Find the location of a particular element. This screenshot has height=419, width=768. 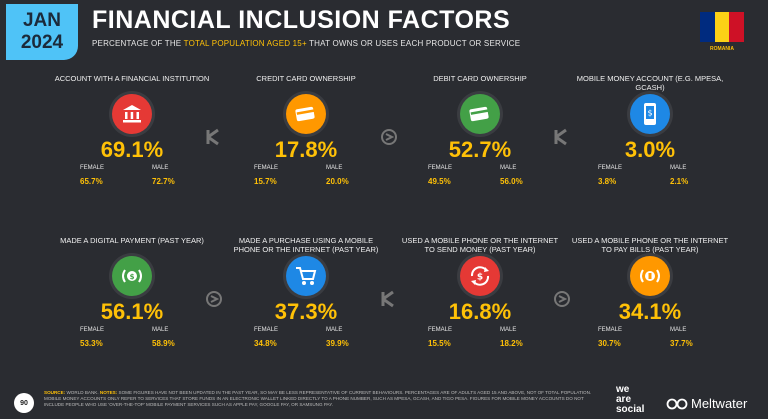

female-value: 34.8% is located at coordinates (265, 343).